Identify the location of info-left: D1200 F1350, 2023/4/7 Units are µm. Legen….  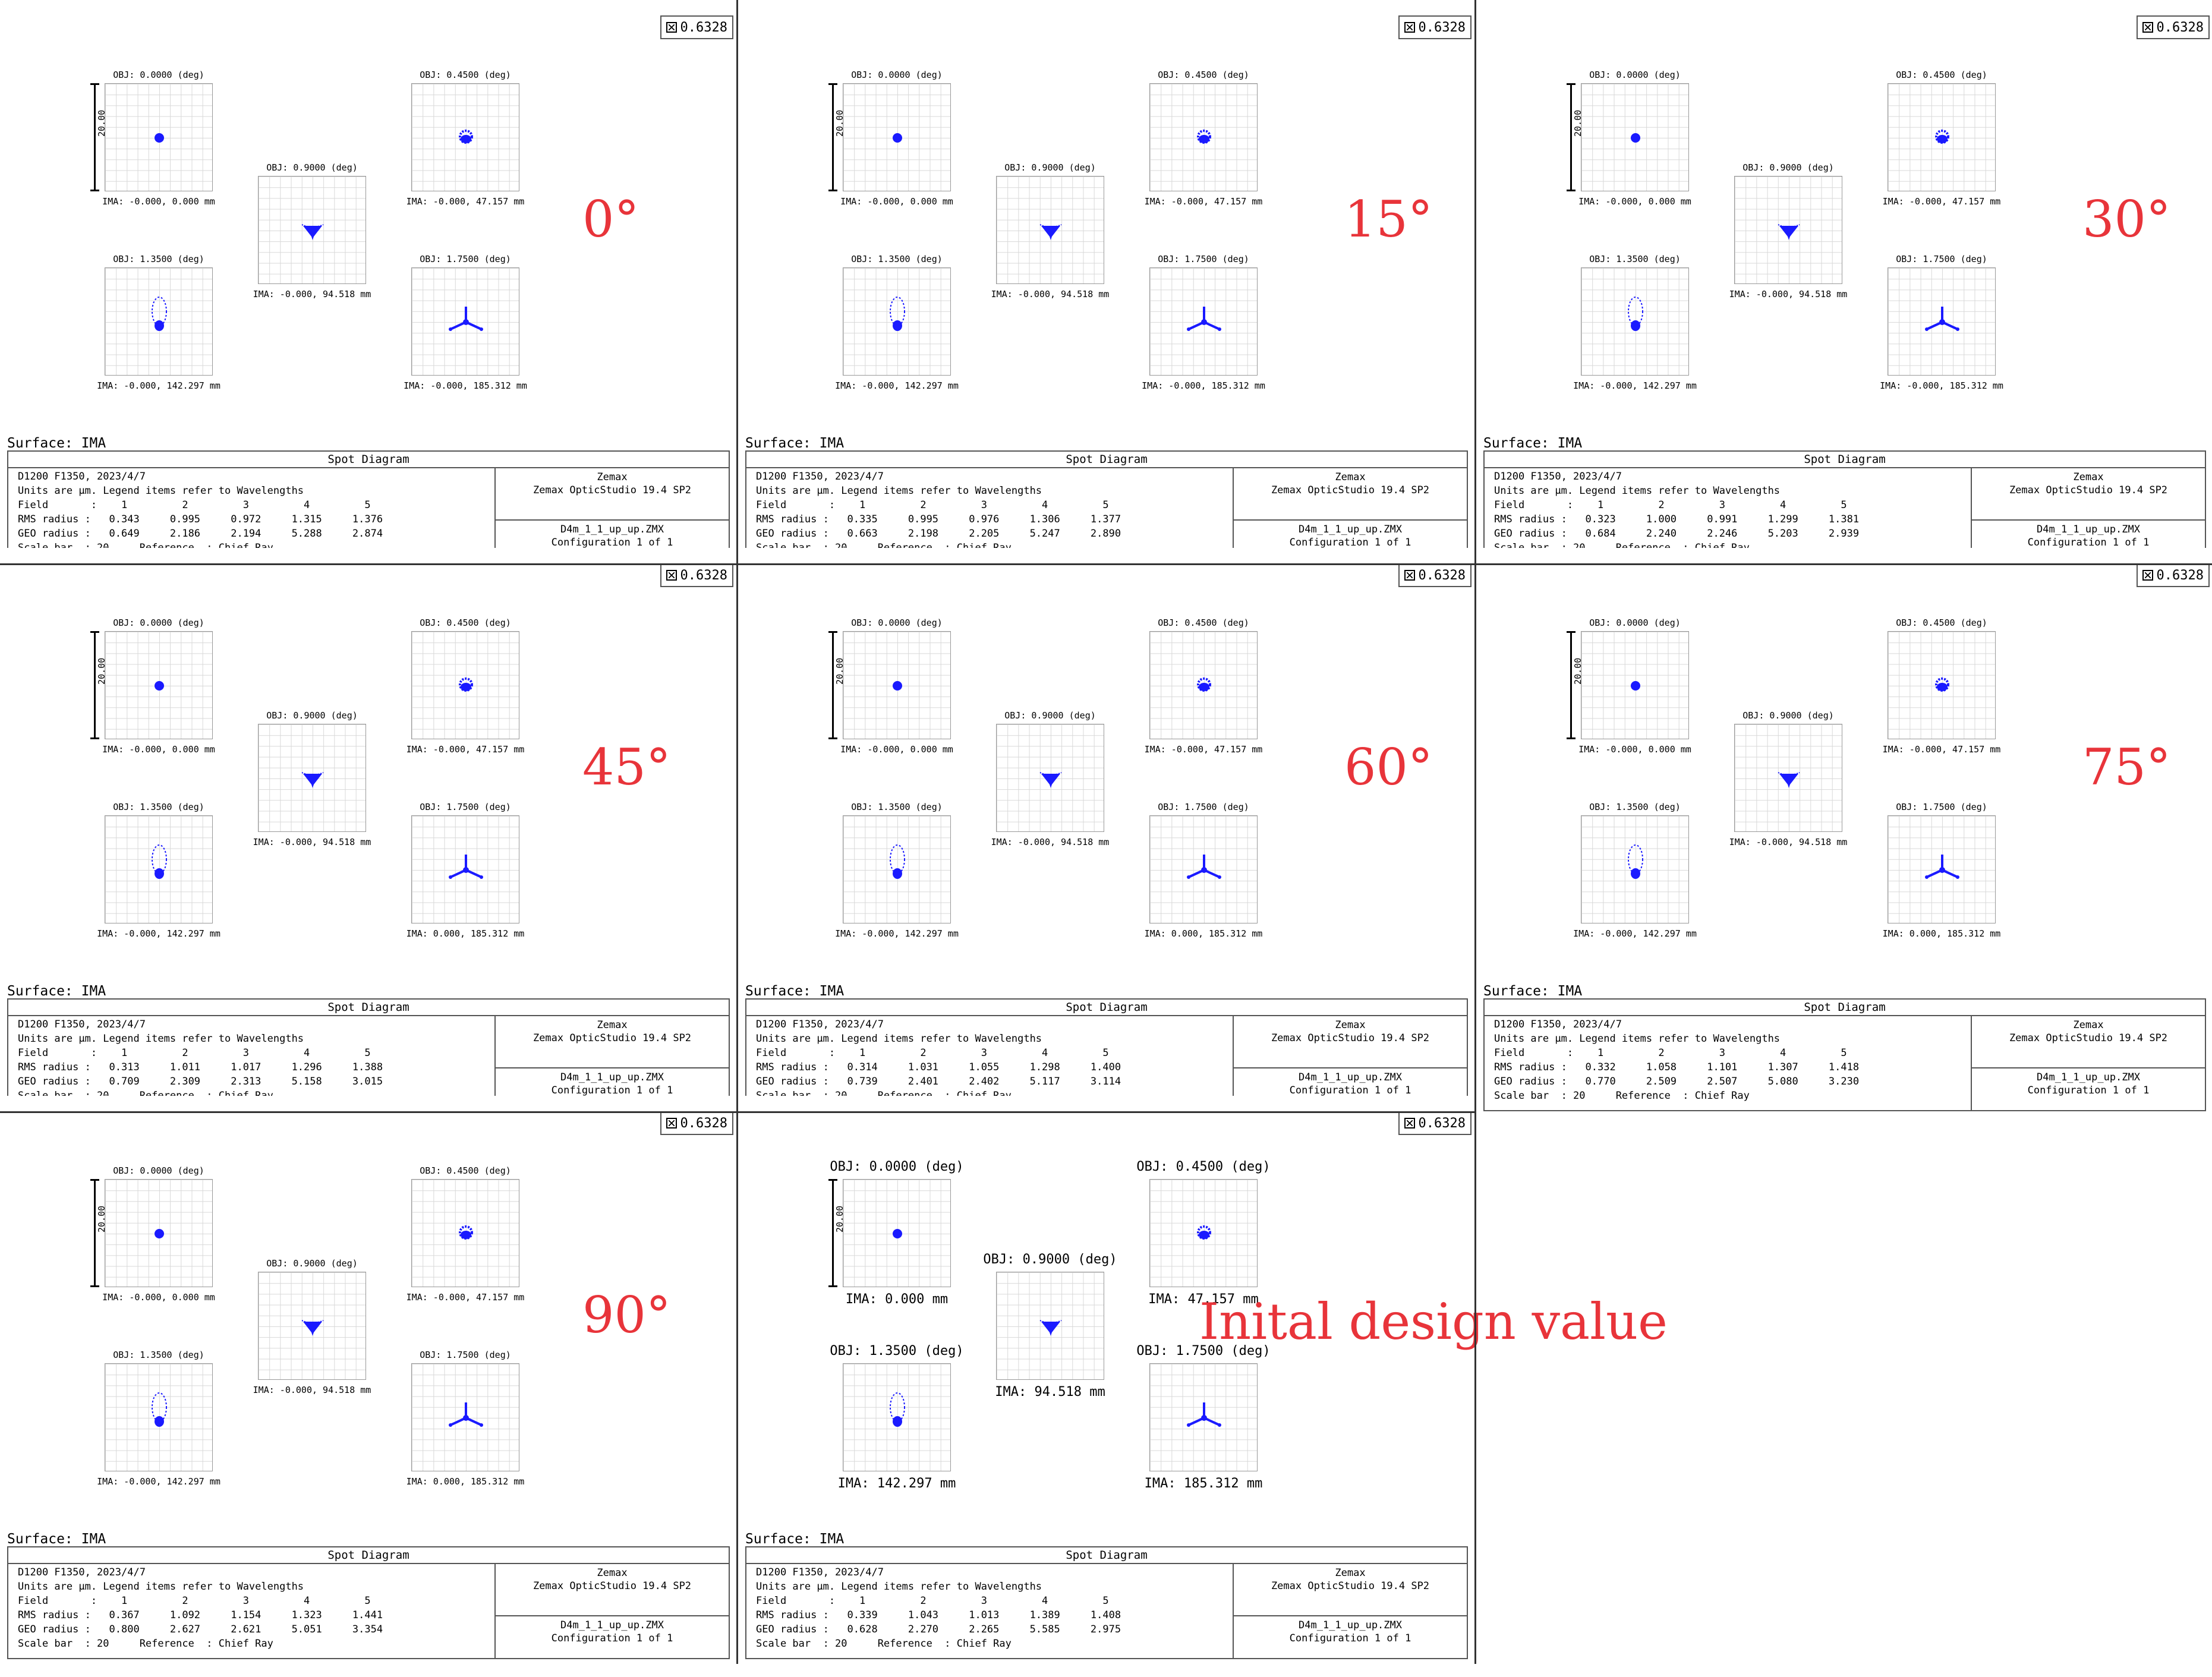
(252, 1062).